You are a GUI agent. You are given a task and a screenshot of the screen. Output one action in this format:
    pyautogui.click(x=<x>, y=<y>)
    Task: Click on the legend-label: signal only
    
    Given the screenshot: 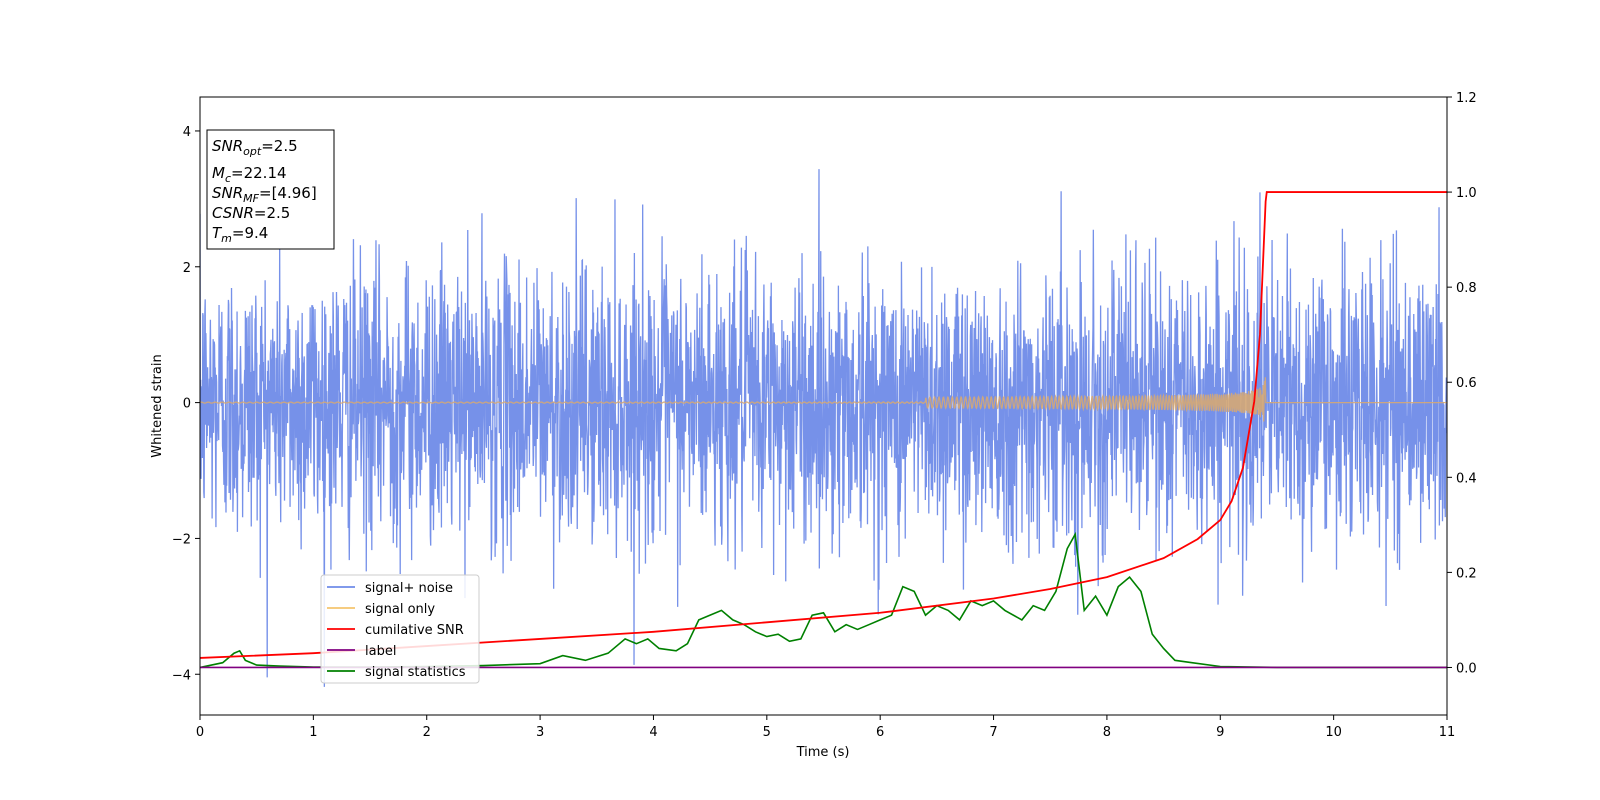 What is the action you would take?
    pyautogui.click(x=400, y=609)
    